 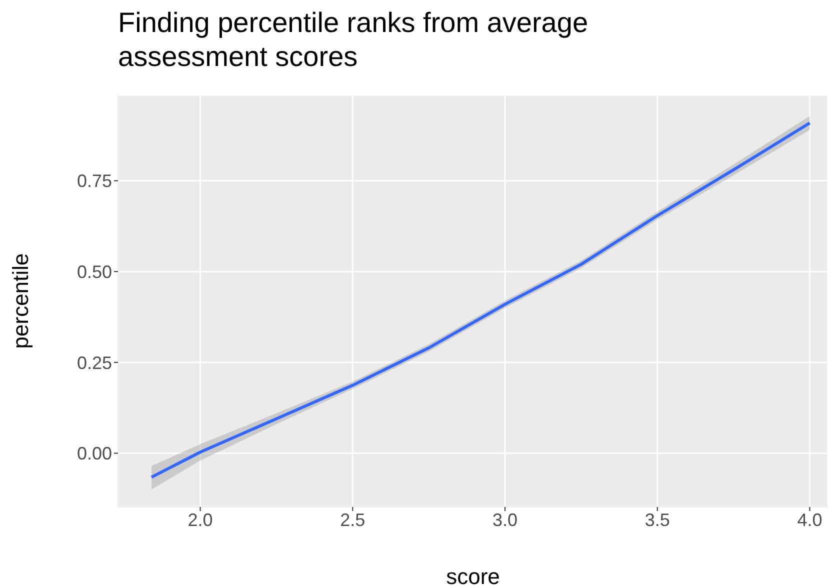 I want to click on y-tick-label: 0.50, so click(x=94, y=272).